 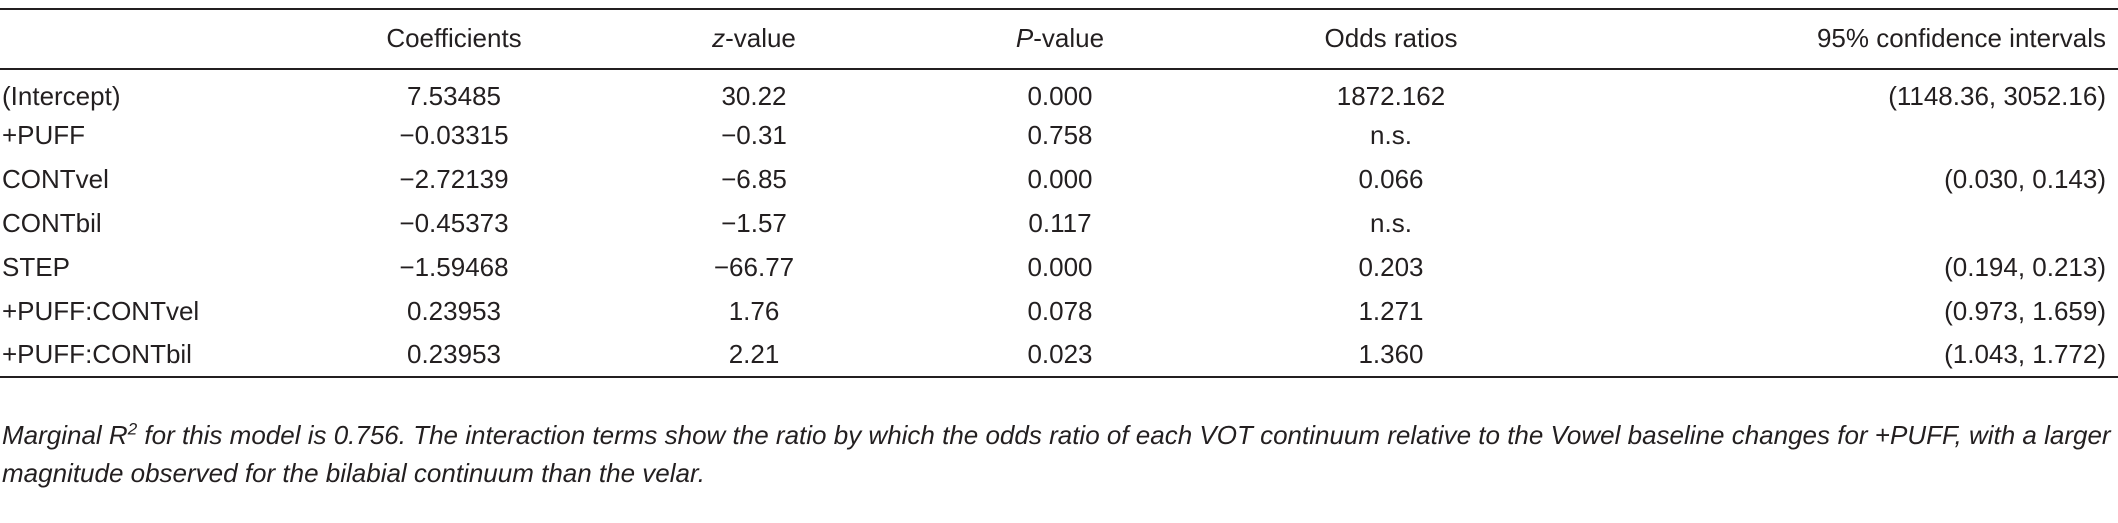 I want to click on cell-term: CONTbil, so click(x=52, y=222).